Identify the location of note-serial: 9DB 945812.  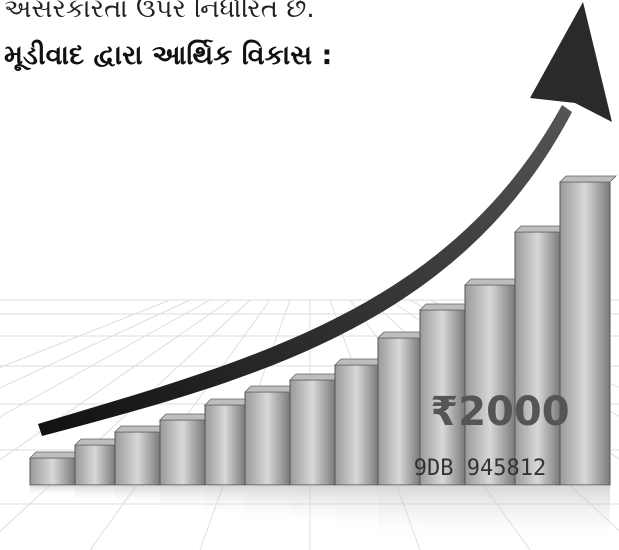
(480, 468).